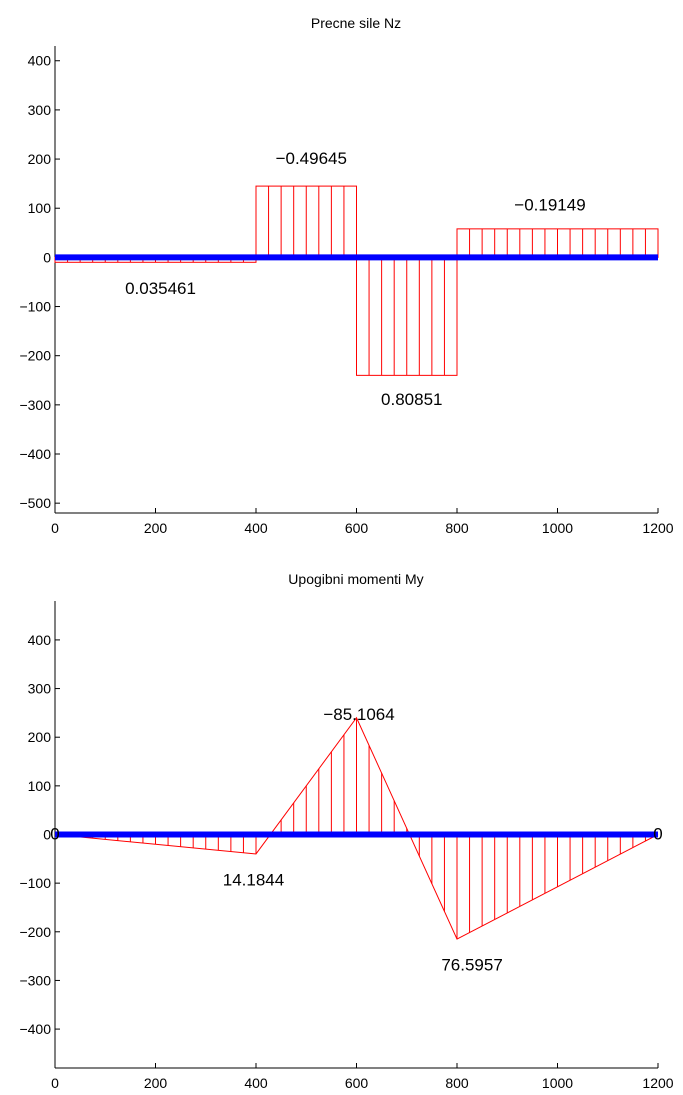  I want to click on y-tick-label: −500, so click(35, 503).